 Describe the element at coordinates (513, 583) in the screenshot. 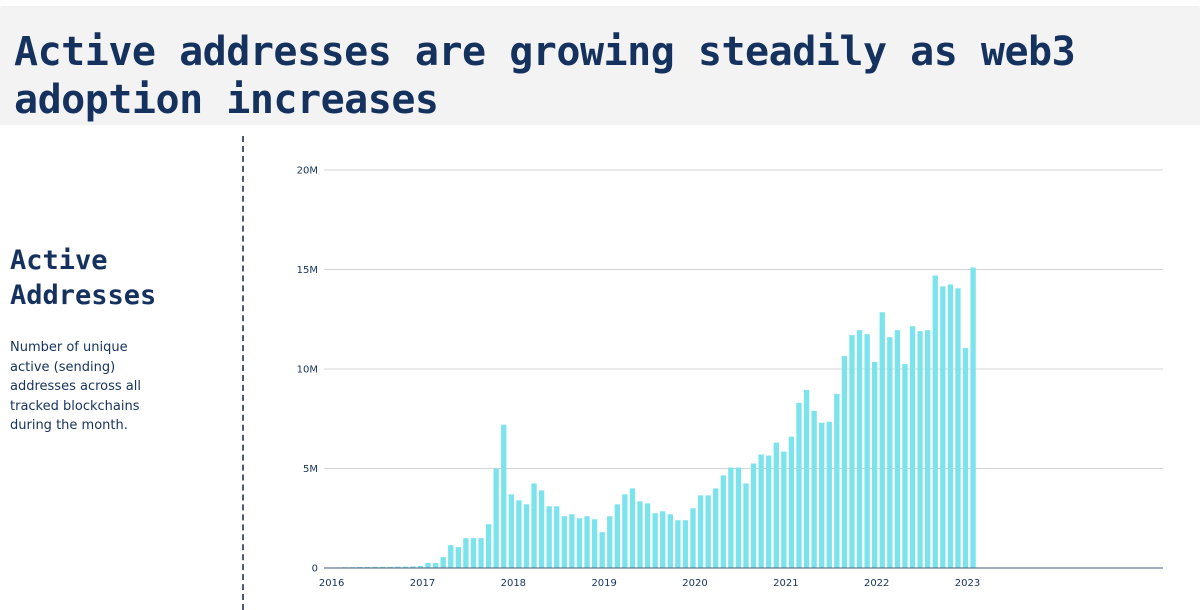

I see `x-tick-label: 2018` at that location.